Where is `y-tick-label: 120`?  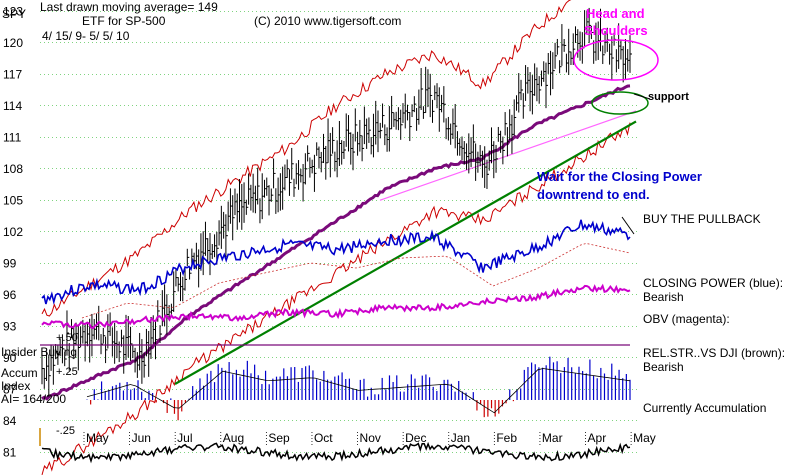
y-tick-label: 120 is located at coordinates (13, 43).